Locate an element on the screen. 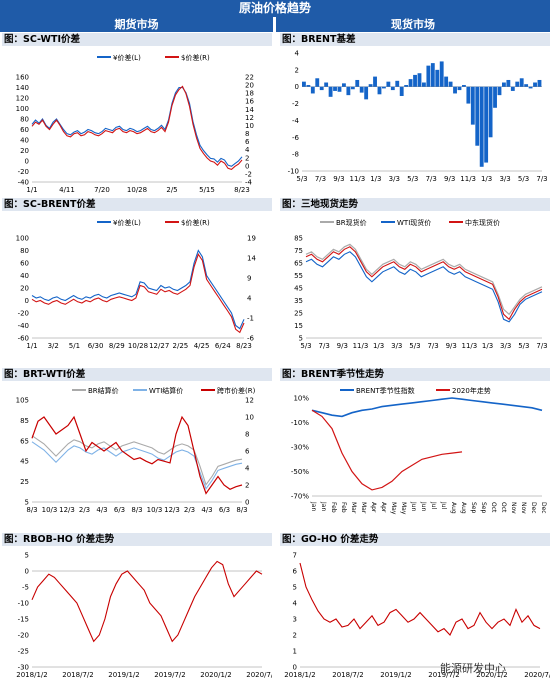 This screenshot has height=690, width=550. y-tick-label: 15 is located at coordinates (298, 326).